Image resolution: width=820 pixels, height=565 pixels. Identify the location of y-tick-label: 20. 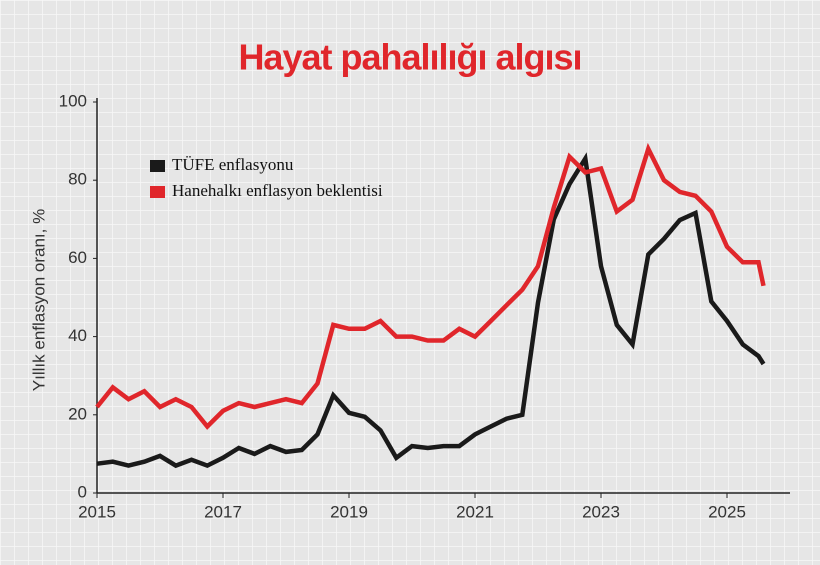
(77, 413).